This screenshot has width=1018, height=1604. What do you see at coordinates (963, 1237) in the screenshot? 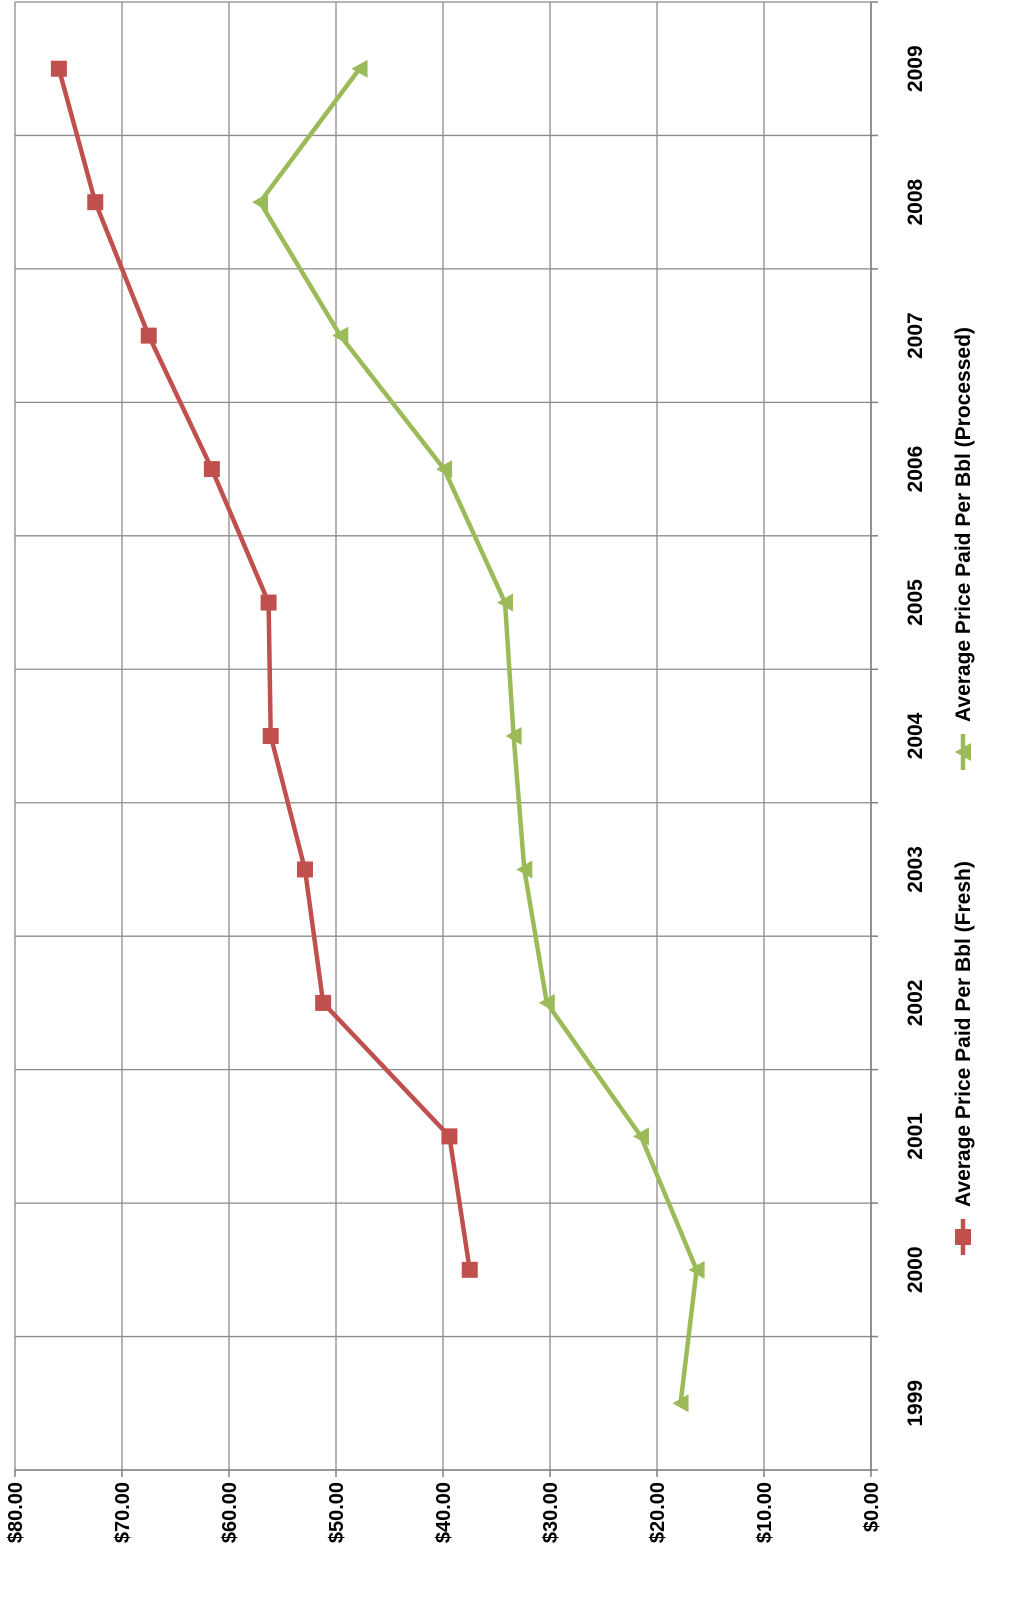
I see `legend-marker-square` at bounding box center [963, 1237].